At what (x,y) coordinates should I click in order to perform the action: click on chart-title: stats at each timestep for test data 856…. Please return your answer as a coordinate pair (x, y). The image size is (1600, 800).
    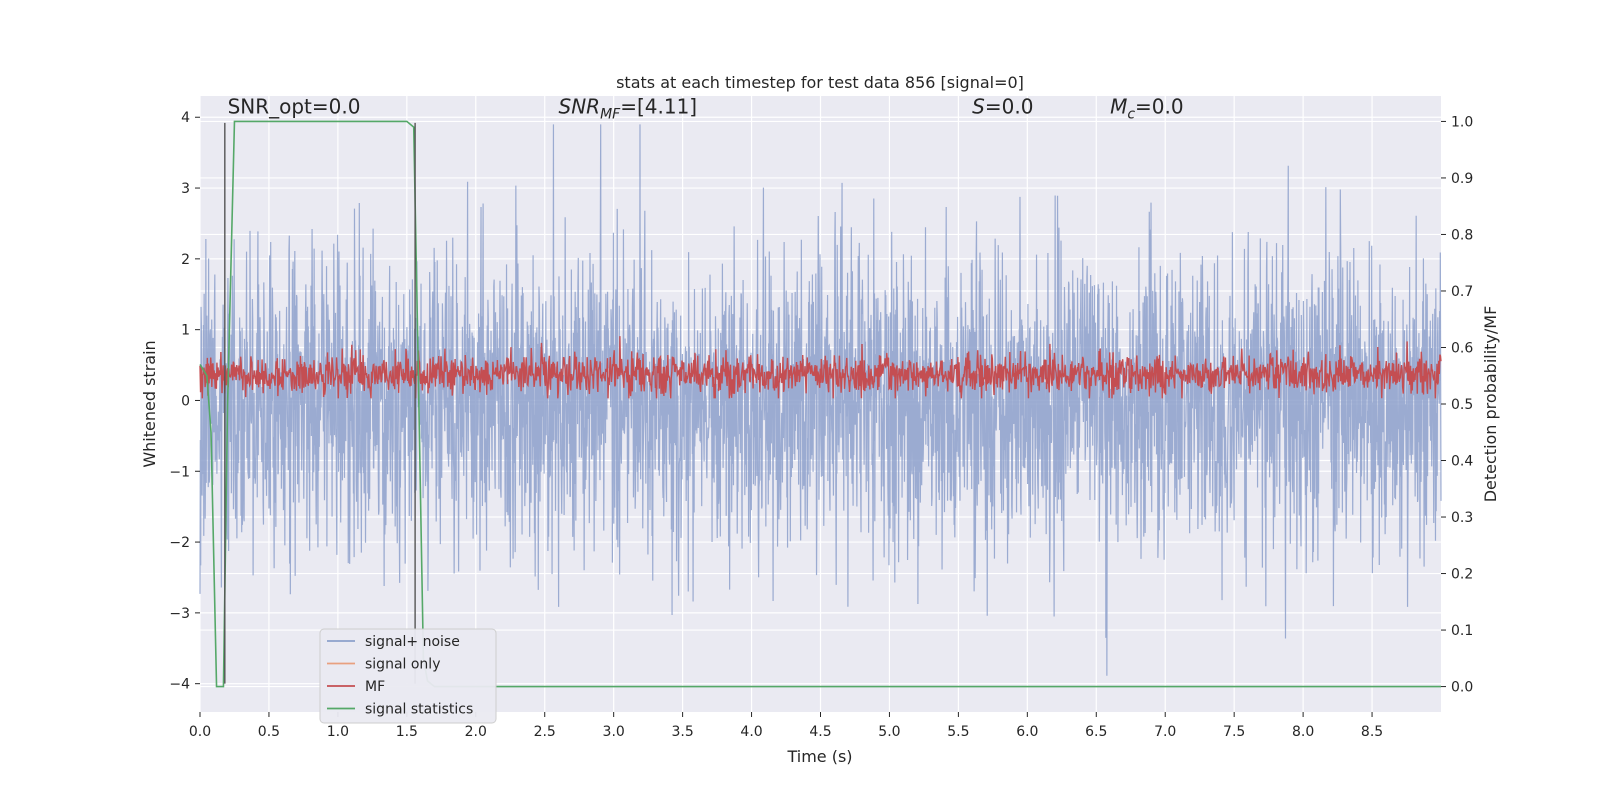
    Looking at the image, I should click on (820, 82).